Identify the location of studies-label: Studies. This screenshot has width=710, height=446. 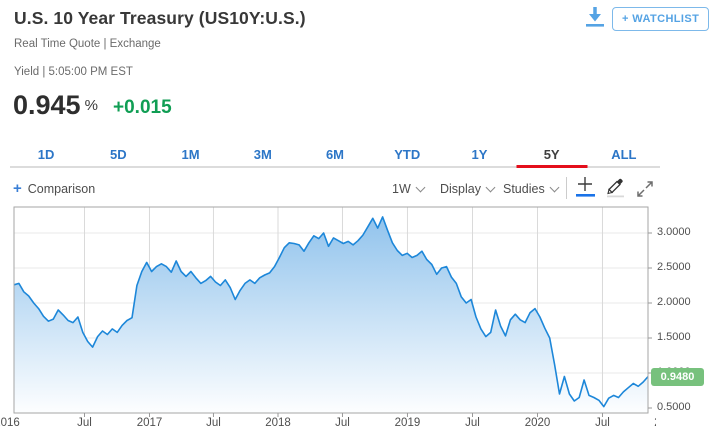
(524, 189).